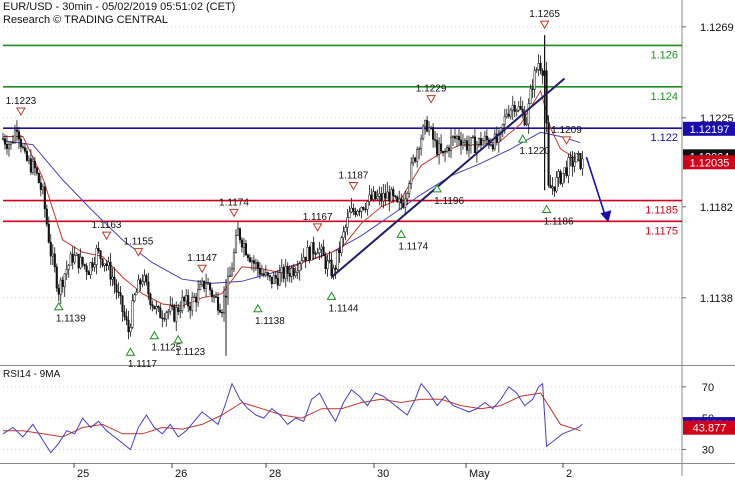 The height and width of the screenshot is (485, 735). I want to click on rsi-tick-label: 70, so click(708, 388).